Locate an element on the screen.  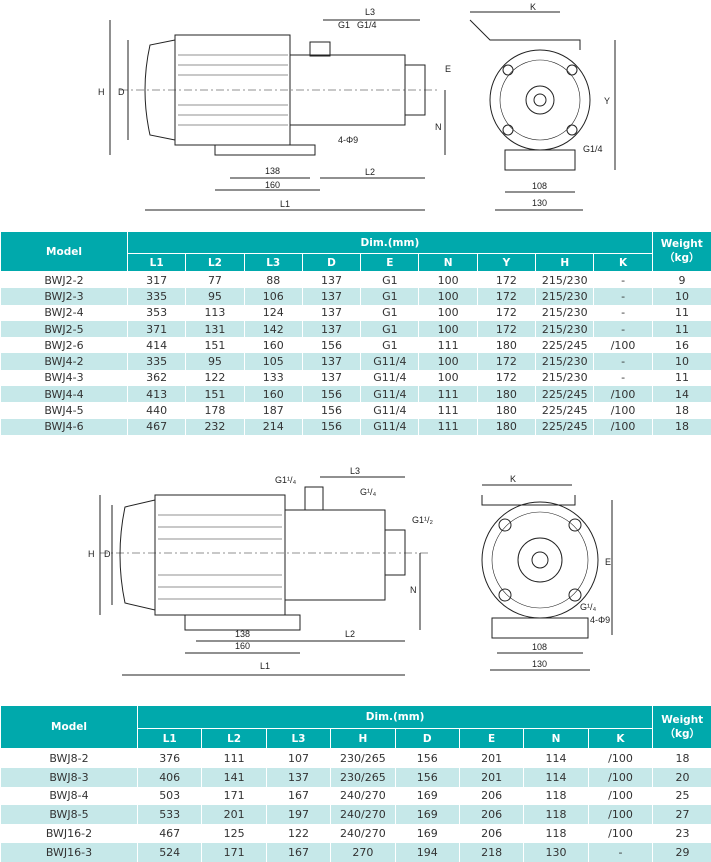
label-h: H is located at coordinates (91, 554).